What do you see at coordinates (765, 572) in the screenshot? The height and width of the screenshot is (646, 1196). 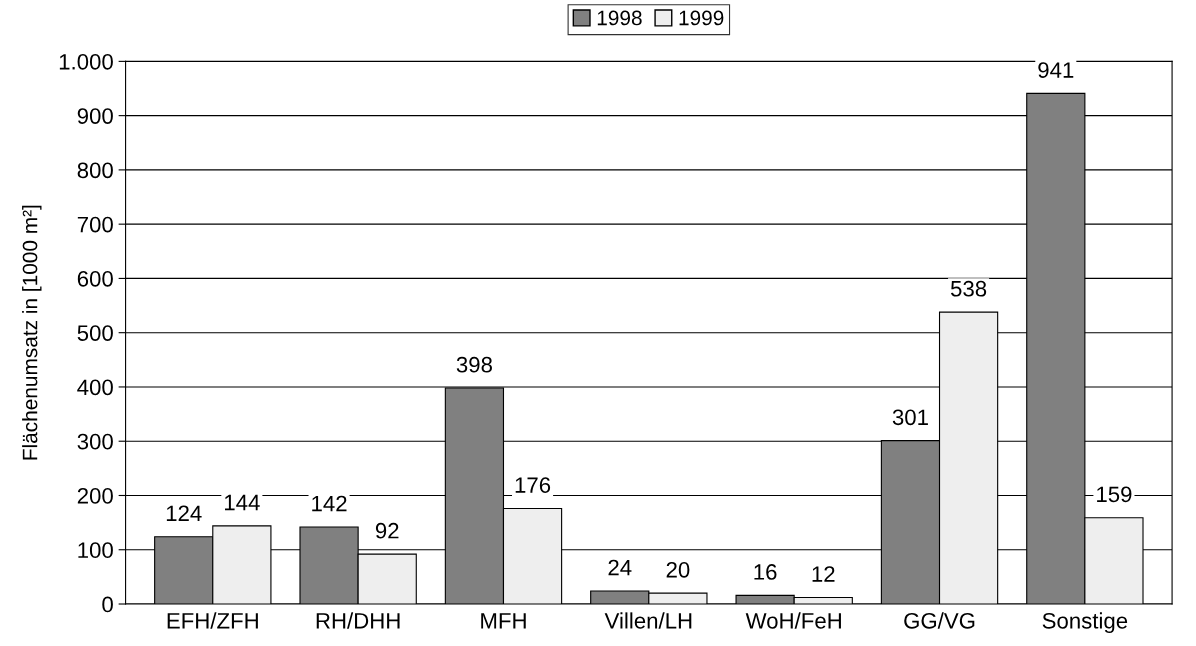 I see `data-label: 16` at bounding box center [765, 572].